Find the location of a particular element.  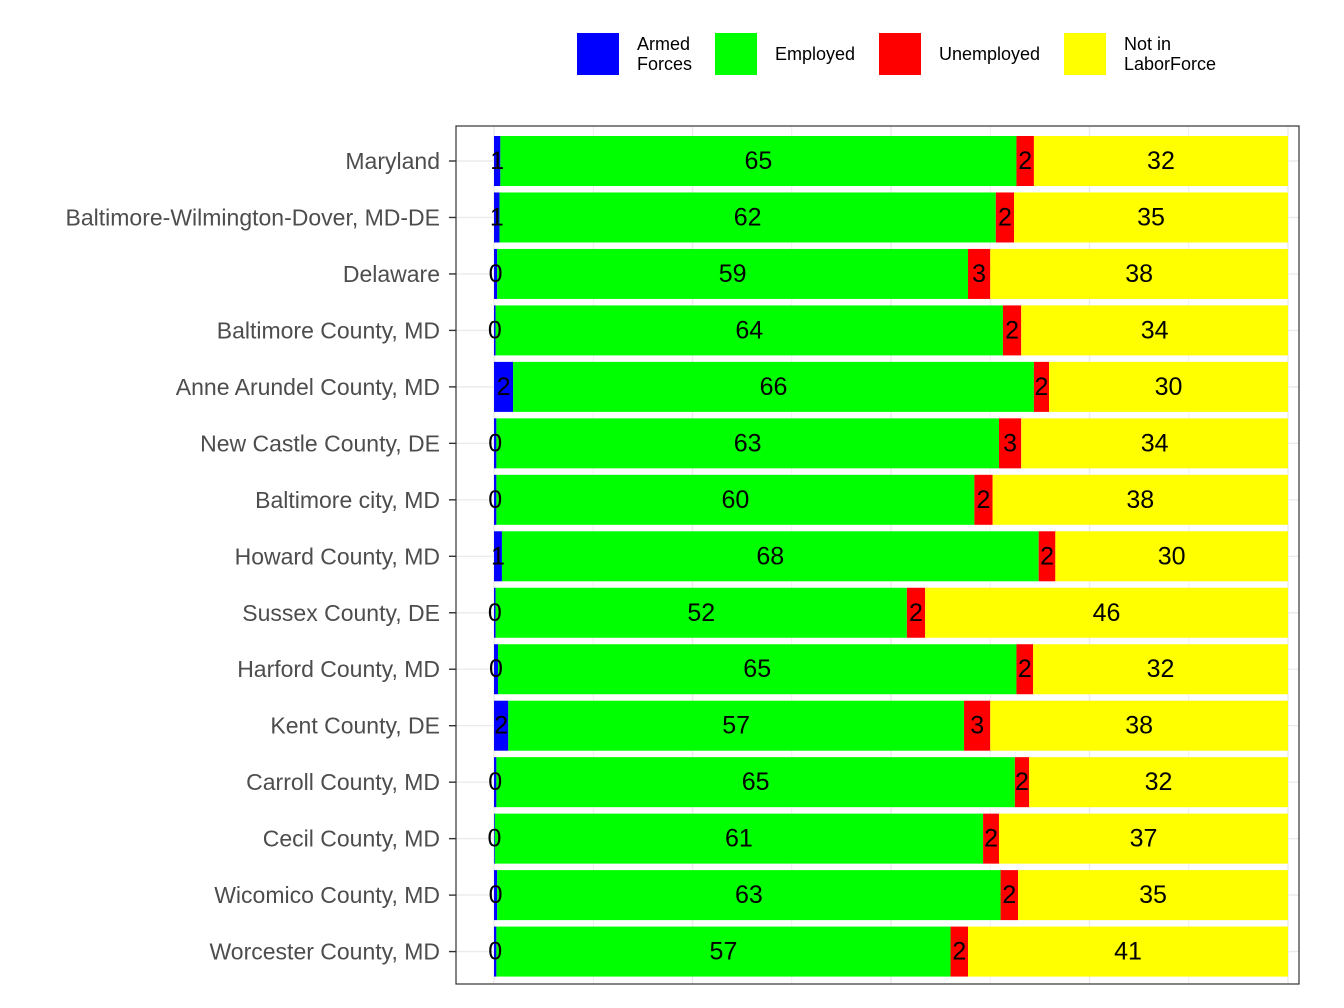

legend-key-unemployed is located at coordinates (900, 54).